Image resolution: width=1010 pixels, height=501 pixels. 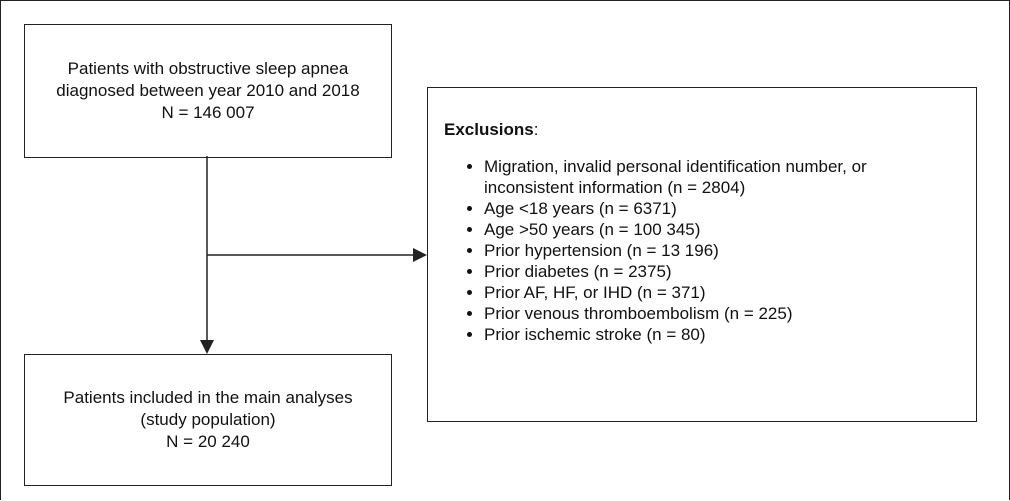 I want to click on exclusion-item: Age >50 years (n = 100 345), so click(x=714, y=229).